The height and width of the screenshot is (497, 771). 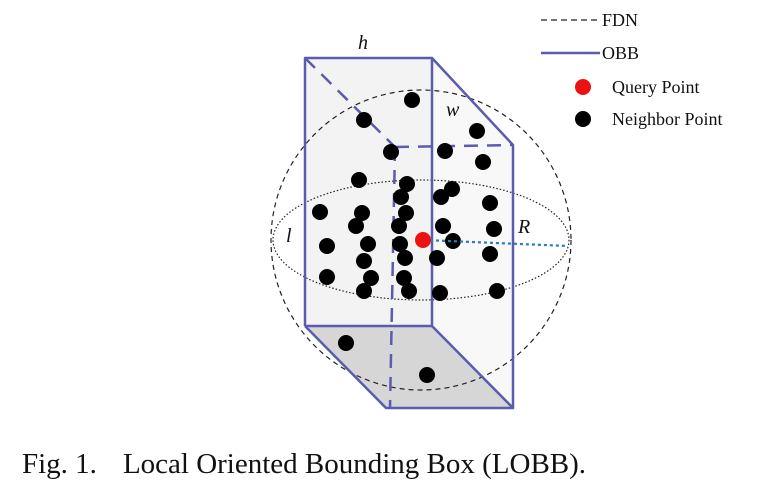 I want to click on legend-query-label: Query Point, so click(x=656, y=87).